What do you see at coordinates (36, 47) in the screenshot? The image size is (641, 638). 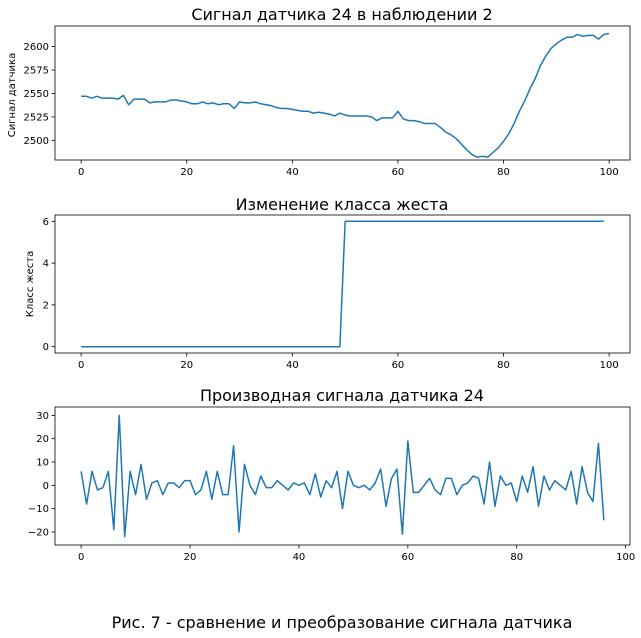 I see `y-tick-label: 2600` at bounding box center [36, 47].